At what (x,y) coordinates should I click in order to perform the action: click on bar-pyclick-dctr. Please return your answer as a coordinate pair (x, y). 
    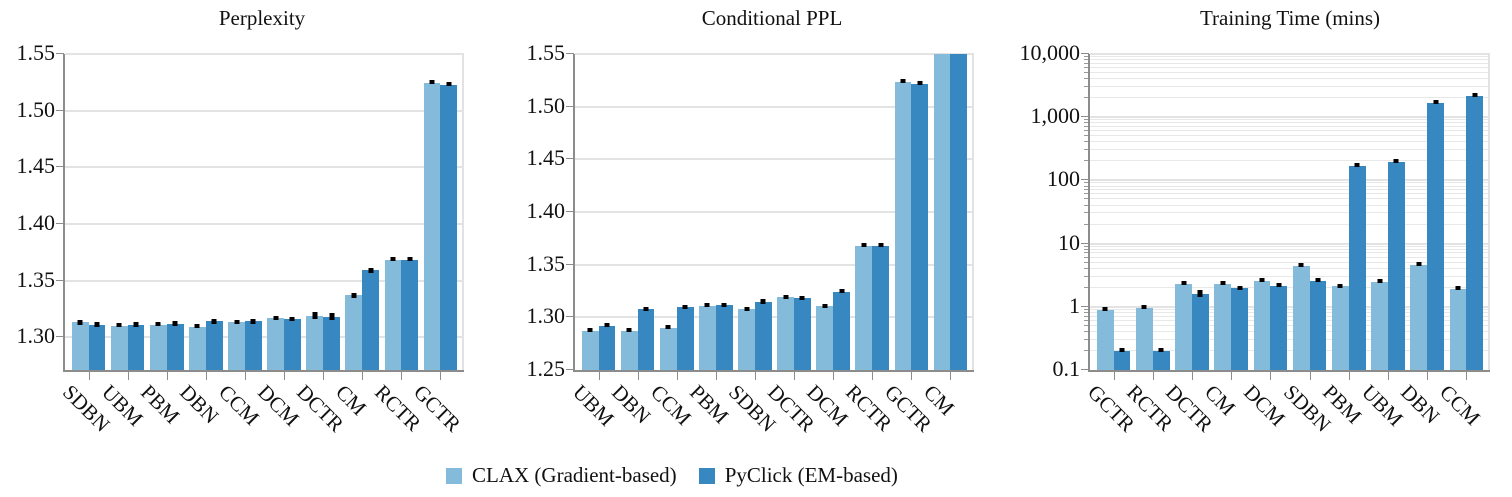
    Looking at the image, I should click on (331, 343).